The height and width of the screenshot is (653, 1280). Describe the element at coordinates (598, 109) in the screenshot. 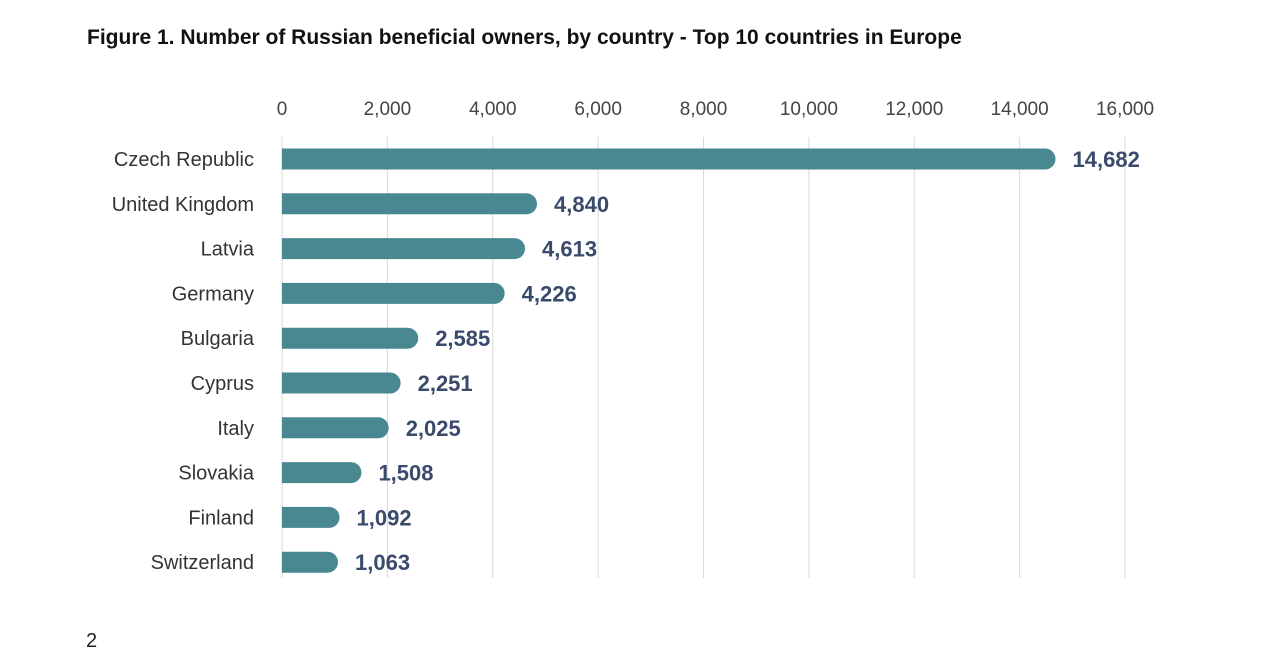

I see `x-tick-label: 6,000` at that location.